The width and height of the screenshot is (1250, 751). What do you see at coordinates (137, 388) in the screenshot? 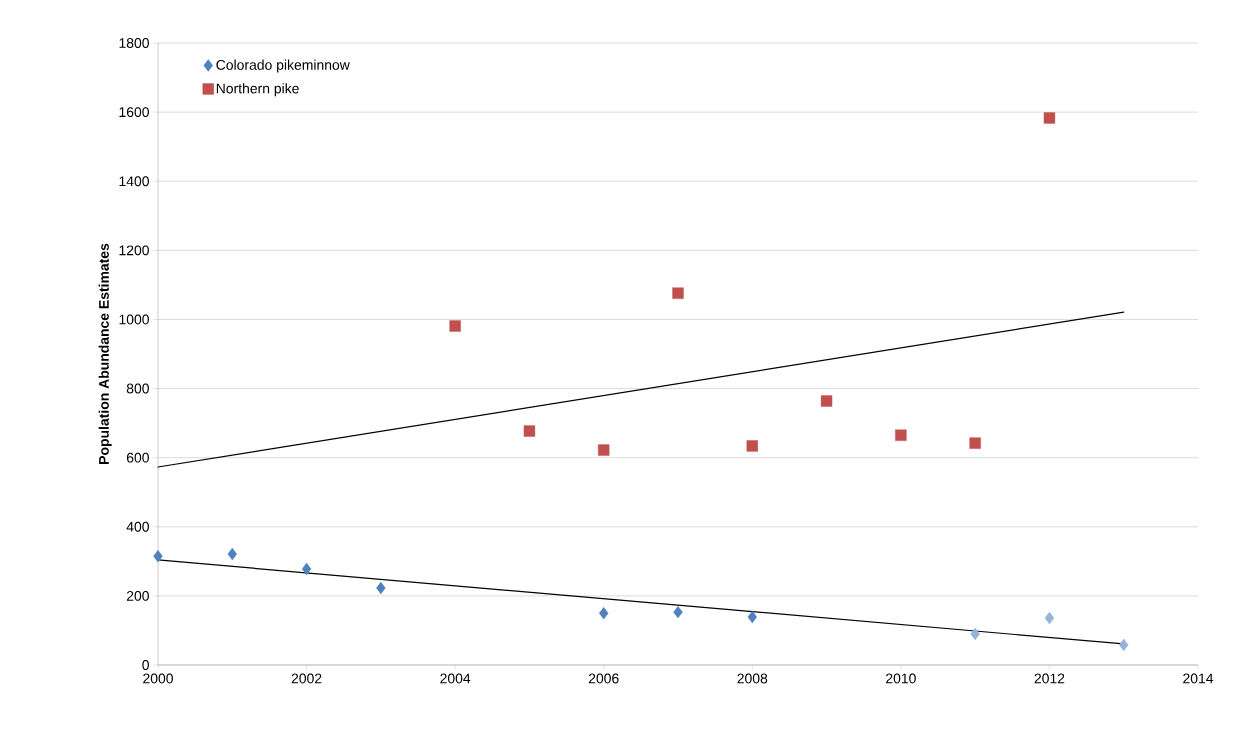
I see `y-tick-label: 800` at bounding box center [137, 388].